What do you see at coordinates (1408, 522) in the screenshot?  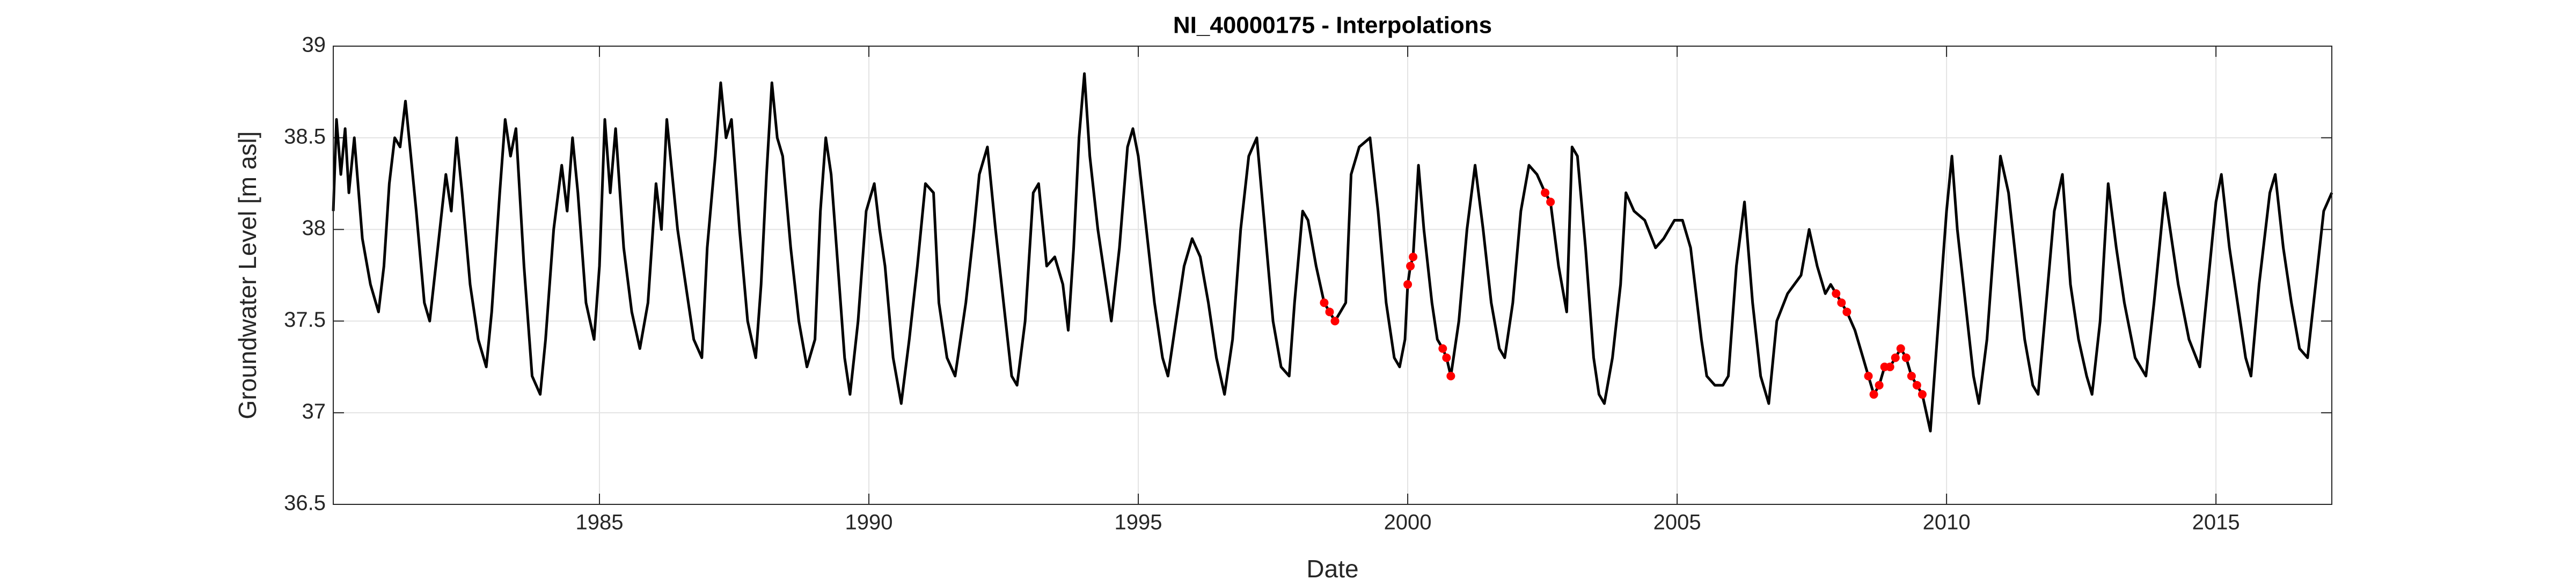 I see `x-tick-label: 2000` at bounding box center [1408, 522].